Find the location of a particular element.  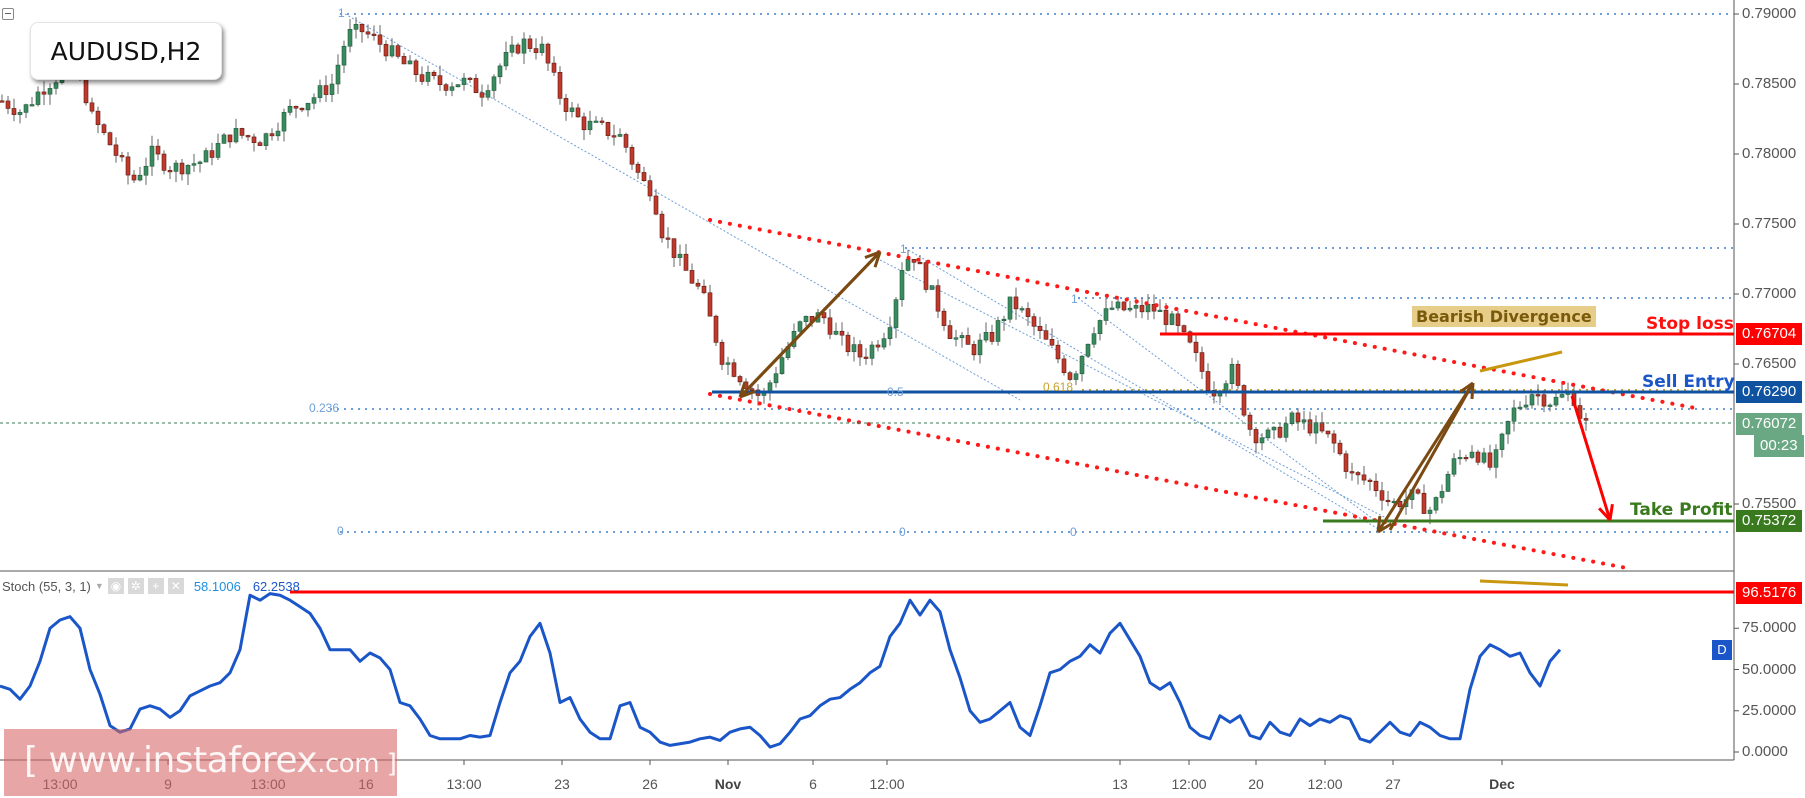

channel-lower-line is located at coordinates (1171, 481).